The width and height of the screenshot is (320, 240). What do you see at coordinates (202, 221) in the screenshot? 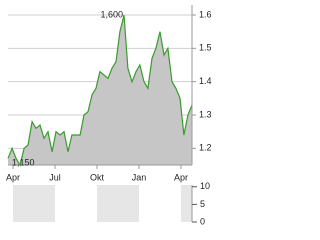
I see `y-tick-label: 0` at bounding box center [202, 221].